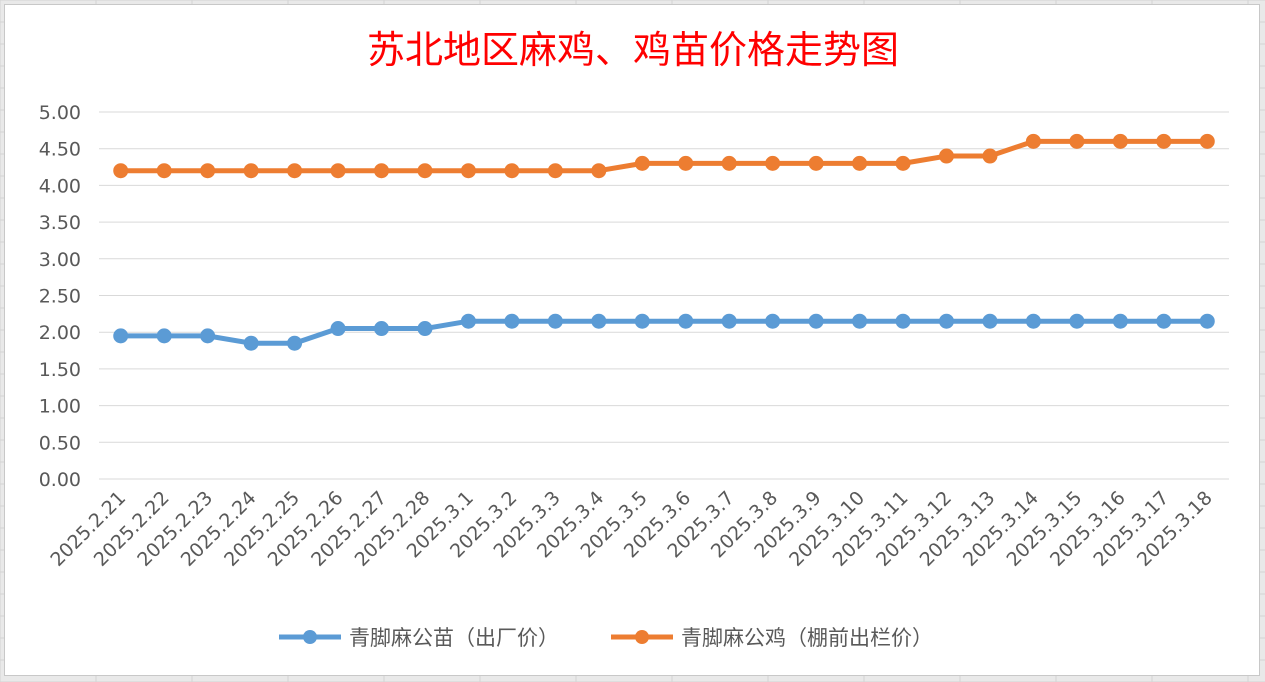  Describe the element at coordinates (60, 150) in the screenshot. I see `y-tick-label: 4.50` at that location.